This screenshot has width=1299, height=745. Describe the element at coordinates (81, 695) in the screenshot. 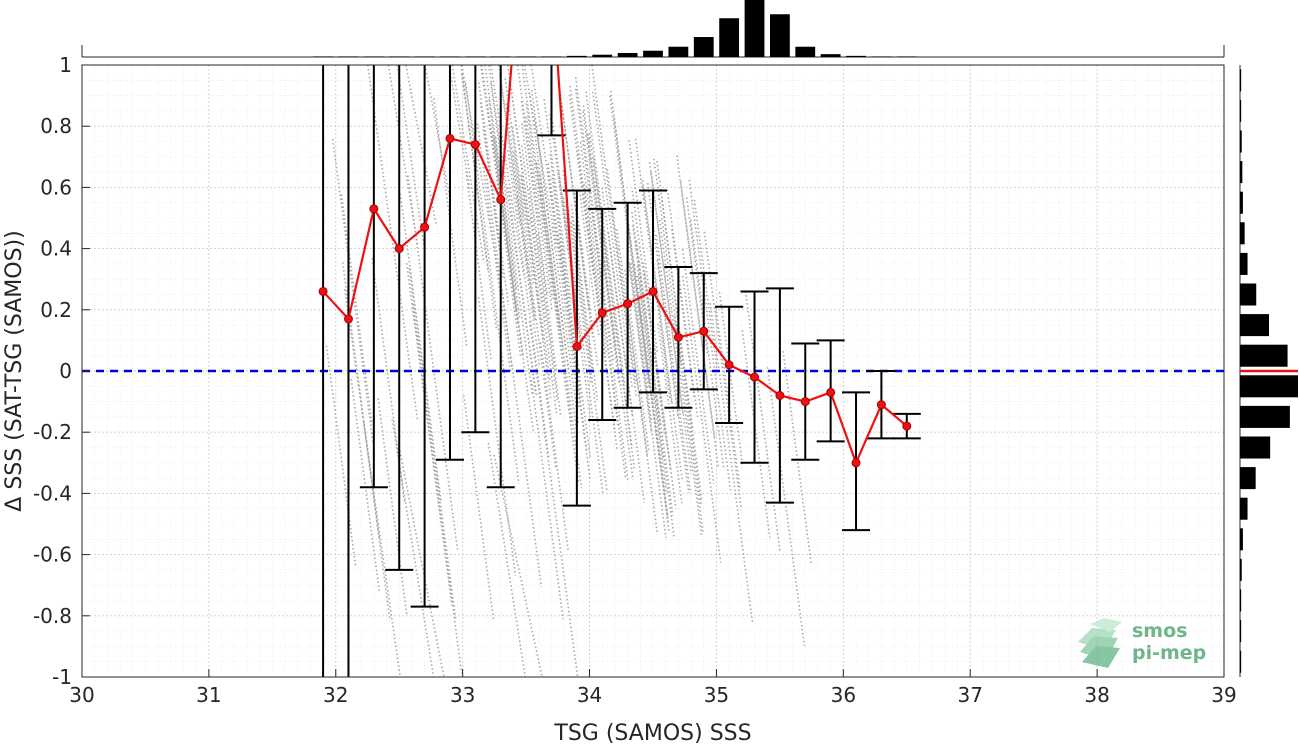

I see `x-tick-label: 30` at that location.